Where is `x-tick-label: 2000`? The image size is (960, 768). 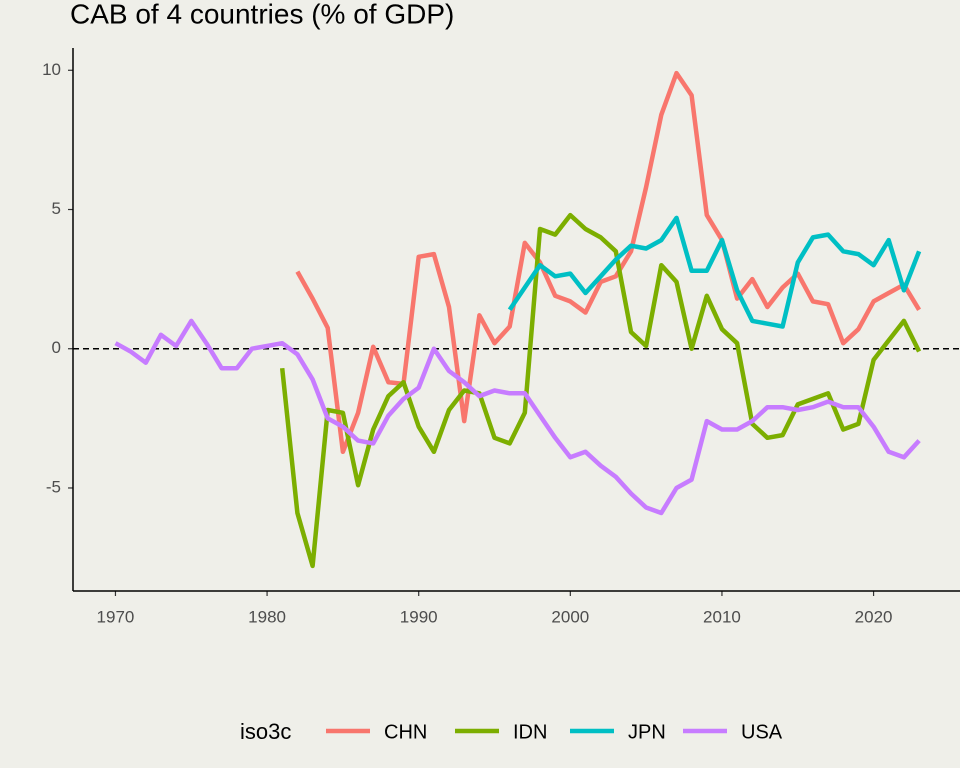 x-tick-label: 2000 is located at coordinates (570, 616).